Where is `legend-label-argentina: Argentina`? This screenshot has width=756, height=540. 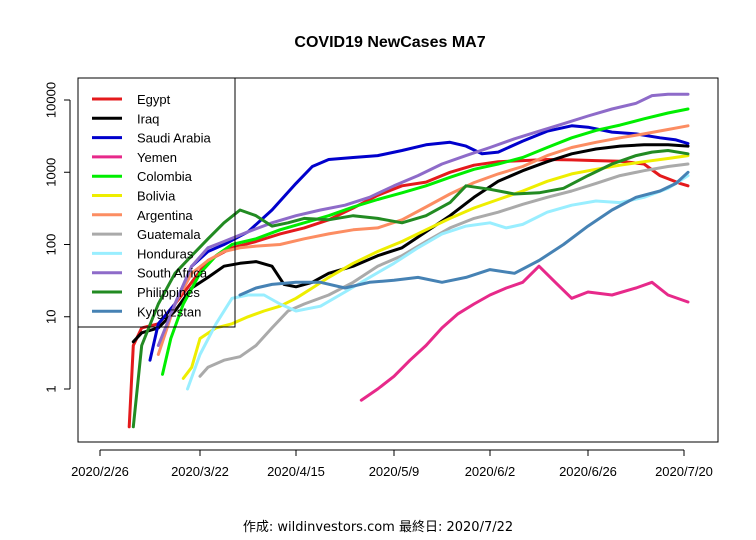 legend-label-argentina: Argentina is located at coordinates (165, 215).